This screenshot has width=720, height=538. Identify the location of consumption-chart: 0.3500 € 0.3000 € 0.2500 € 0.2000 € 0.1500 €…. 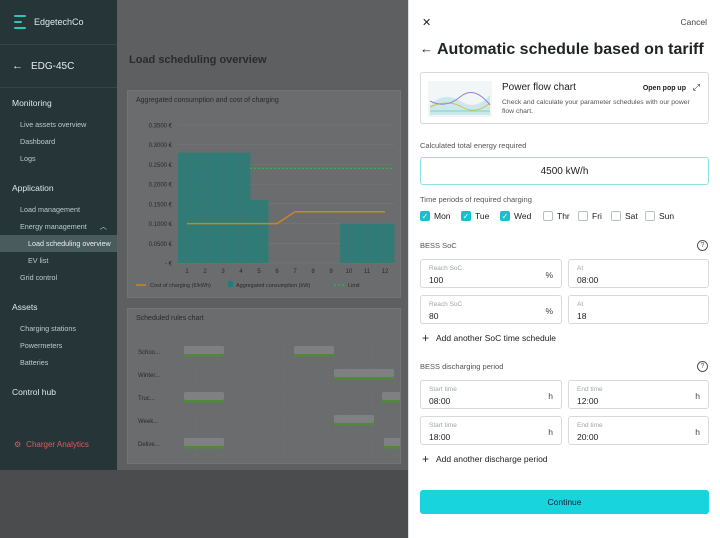
(265, 206).